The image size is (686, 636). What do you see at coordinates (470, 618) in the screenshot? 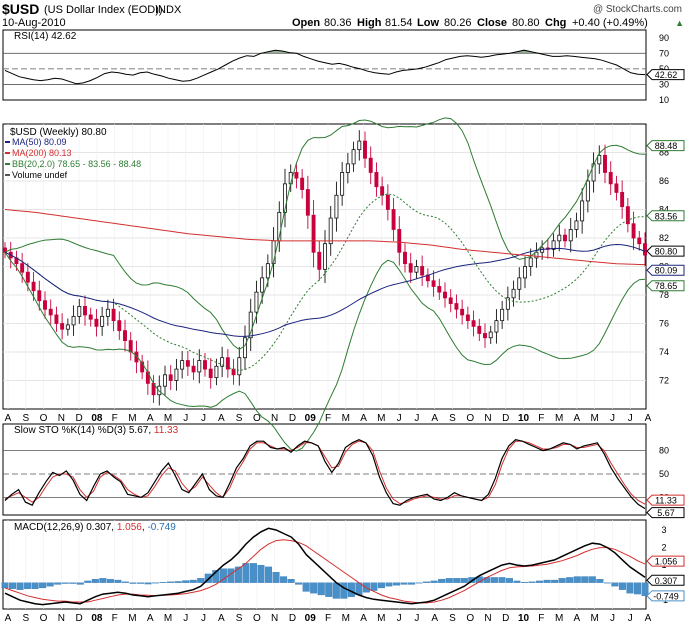
I see `macd-x-label: O` at bounding box center [470, 618].